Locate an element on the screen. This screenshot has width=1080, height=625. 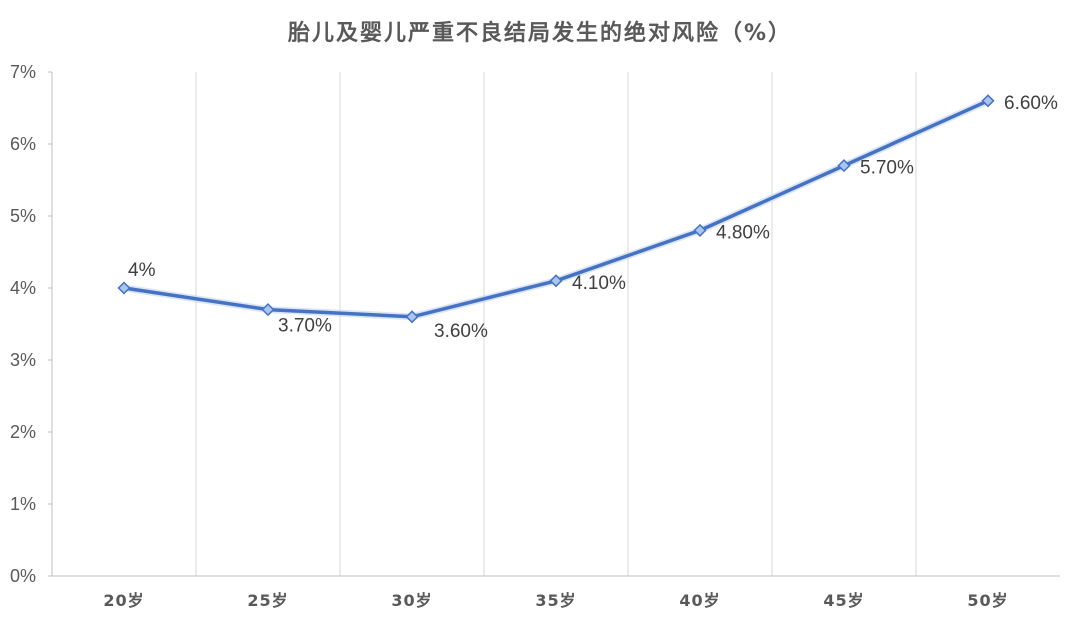
y-tick-label: 0% is located at coordinates (23, 576).